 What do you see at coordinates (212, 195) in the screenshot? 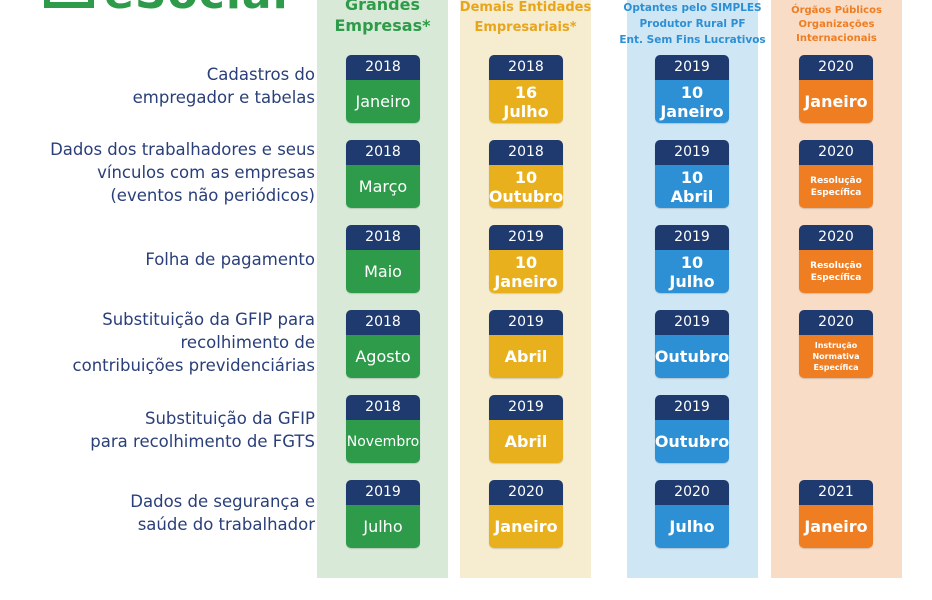
I see `row-label-line: (eventos não periódicos)` at bounding box center [212, 195].